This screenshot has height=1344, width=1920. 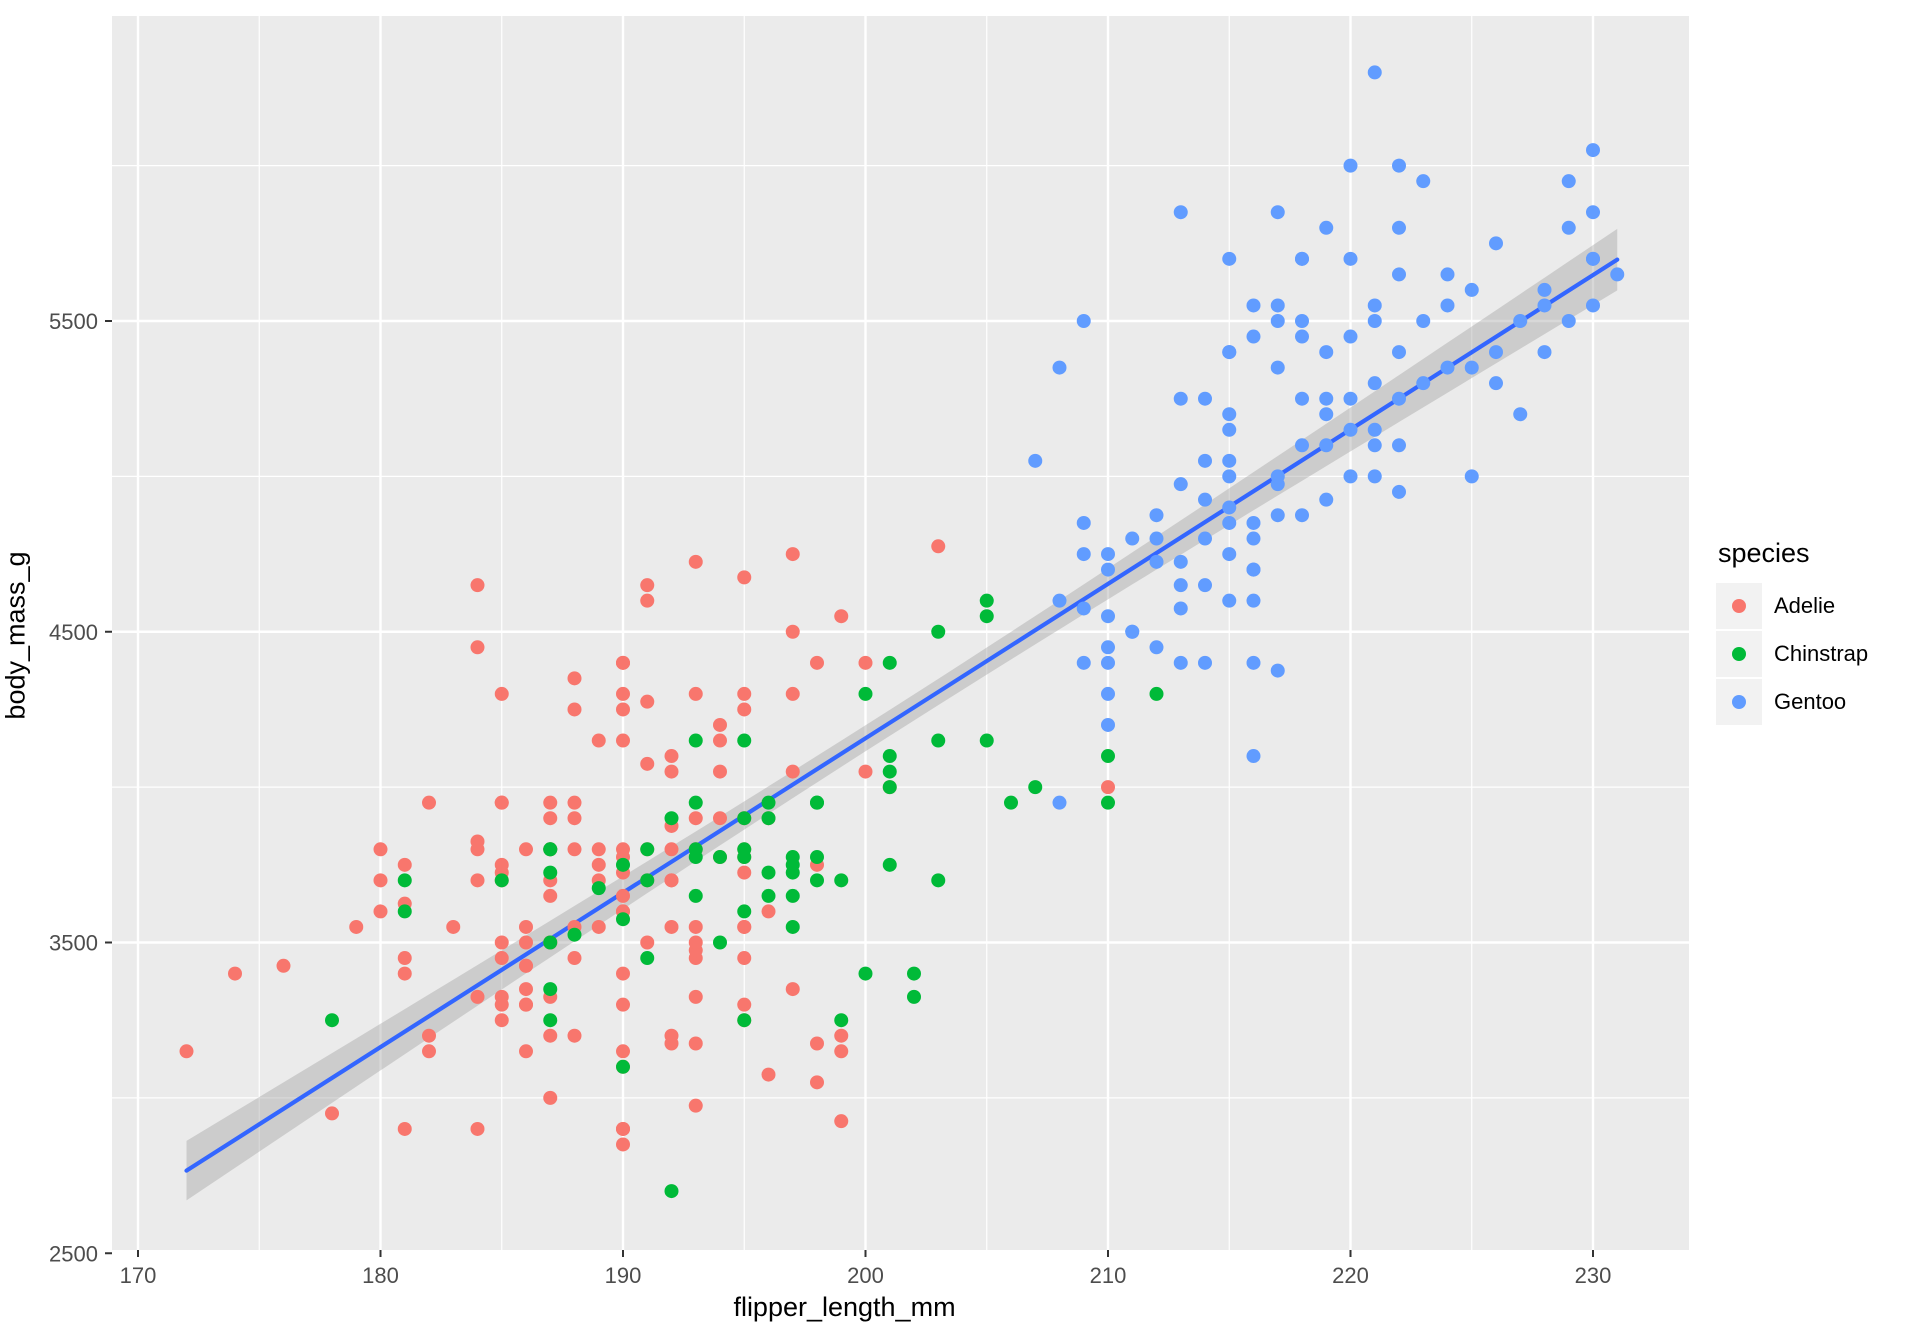 What do you see at coordinates (73, 1253) in the screenshot?
I see `y-tick-label: 2500` at bounding box center [73, 1253].